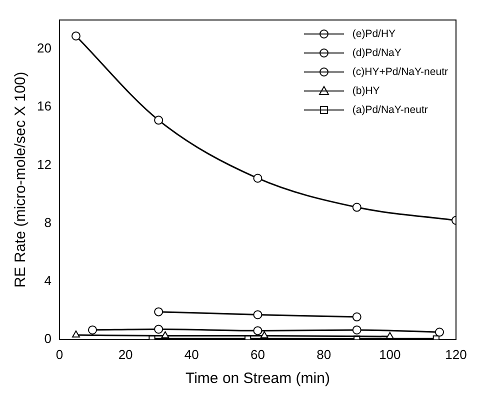 The image size is (478, 400). I want to click on y-tick-label: 20, so click(44, 48).